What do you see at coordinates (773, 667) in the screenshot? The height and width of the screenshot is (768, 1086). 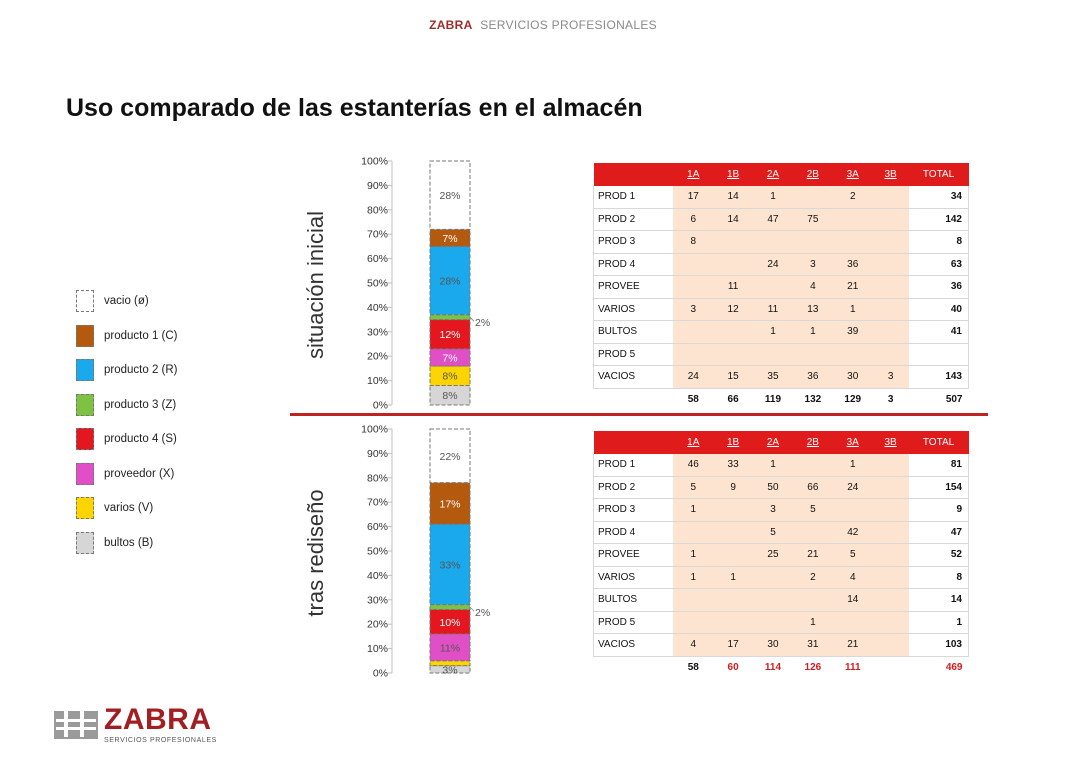 I see `table-column-total: 114` at bounding box center [773, 667].